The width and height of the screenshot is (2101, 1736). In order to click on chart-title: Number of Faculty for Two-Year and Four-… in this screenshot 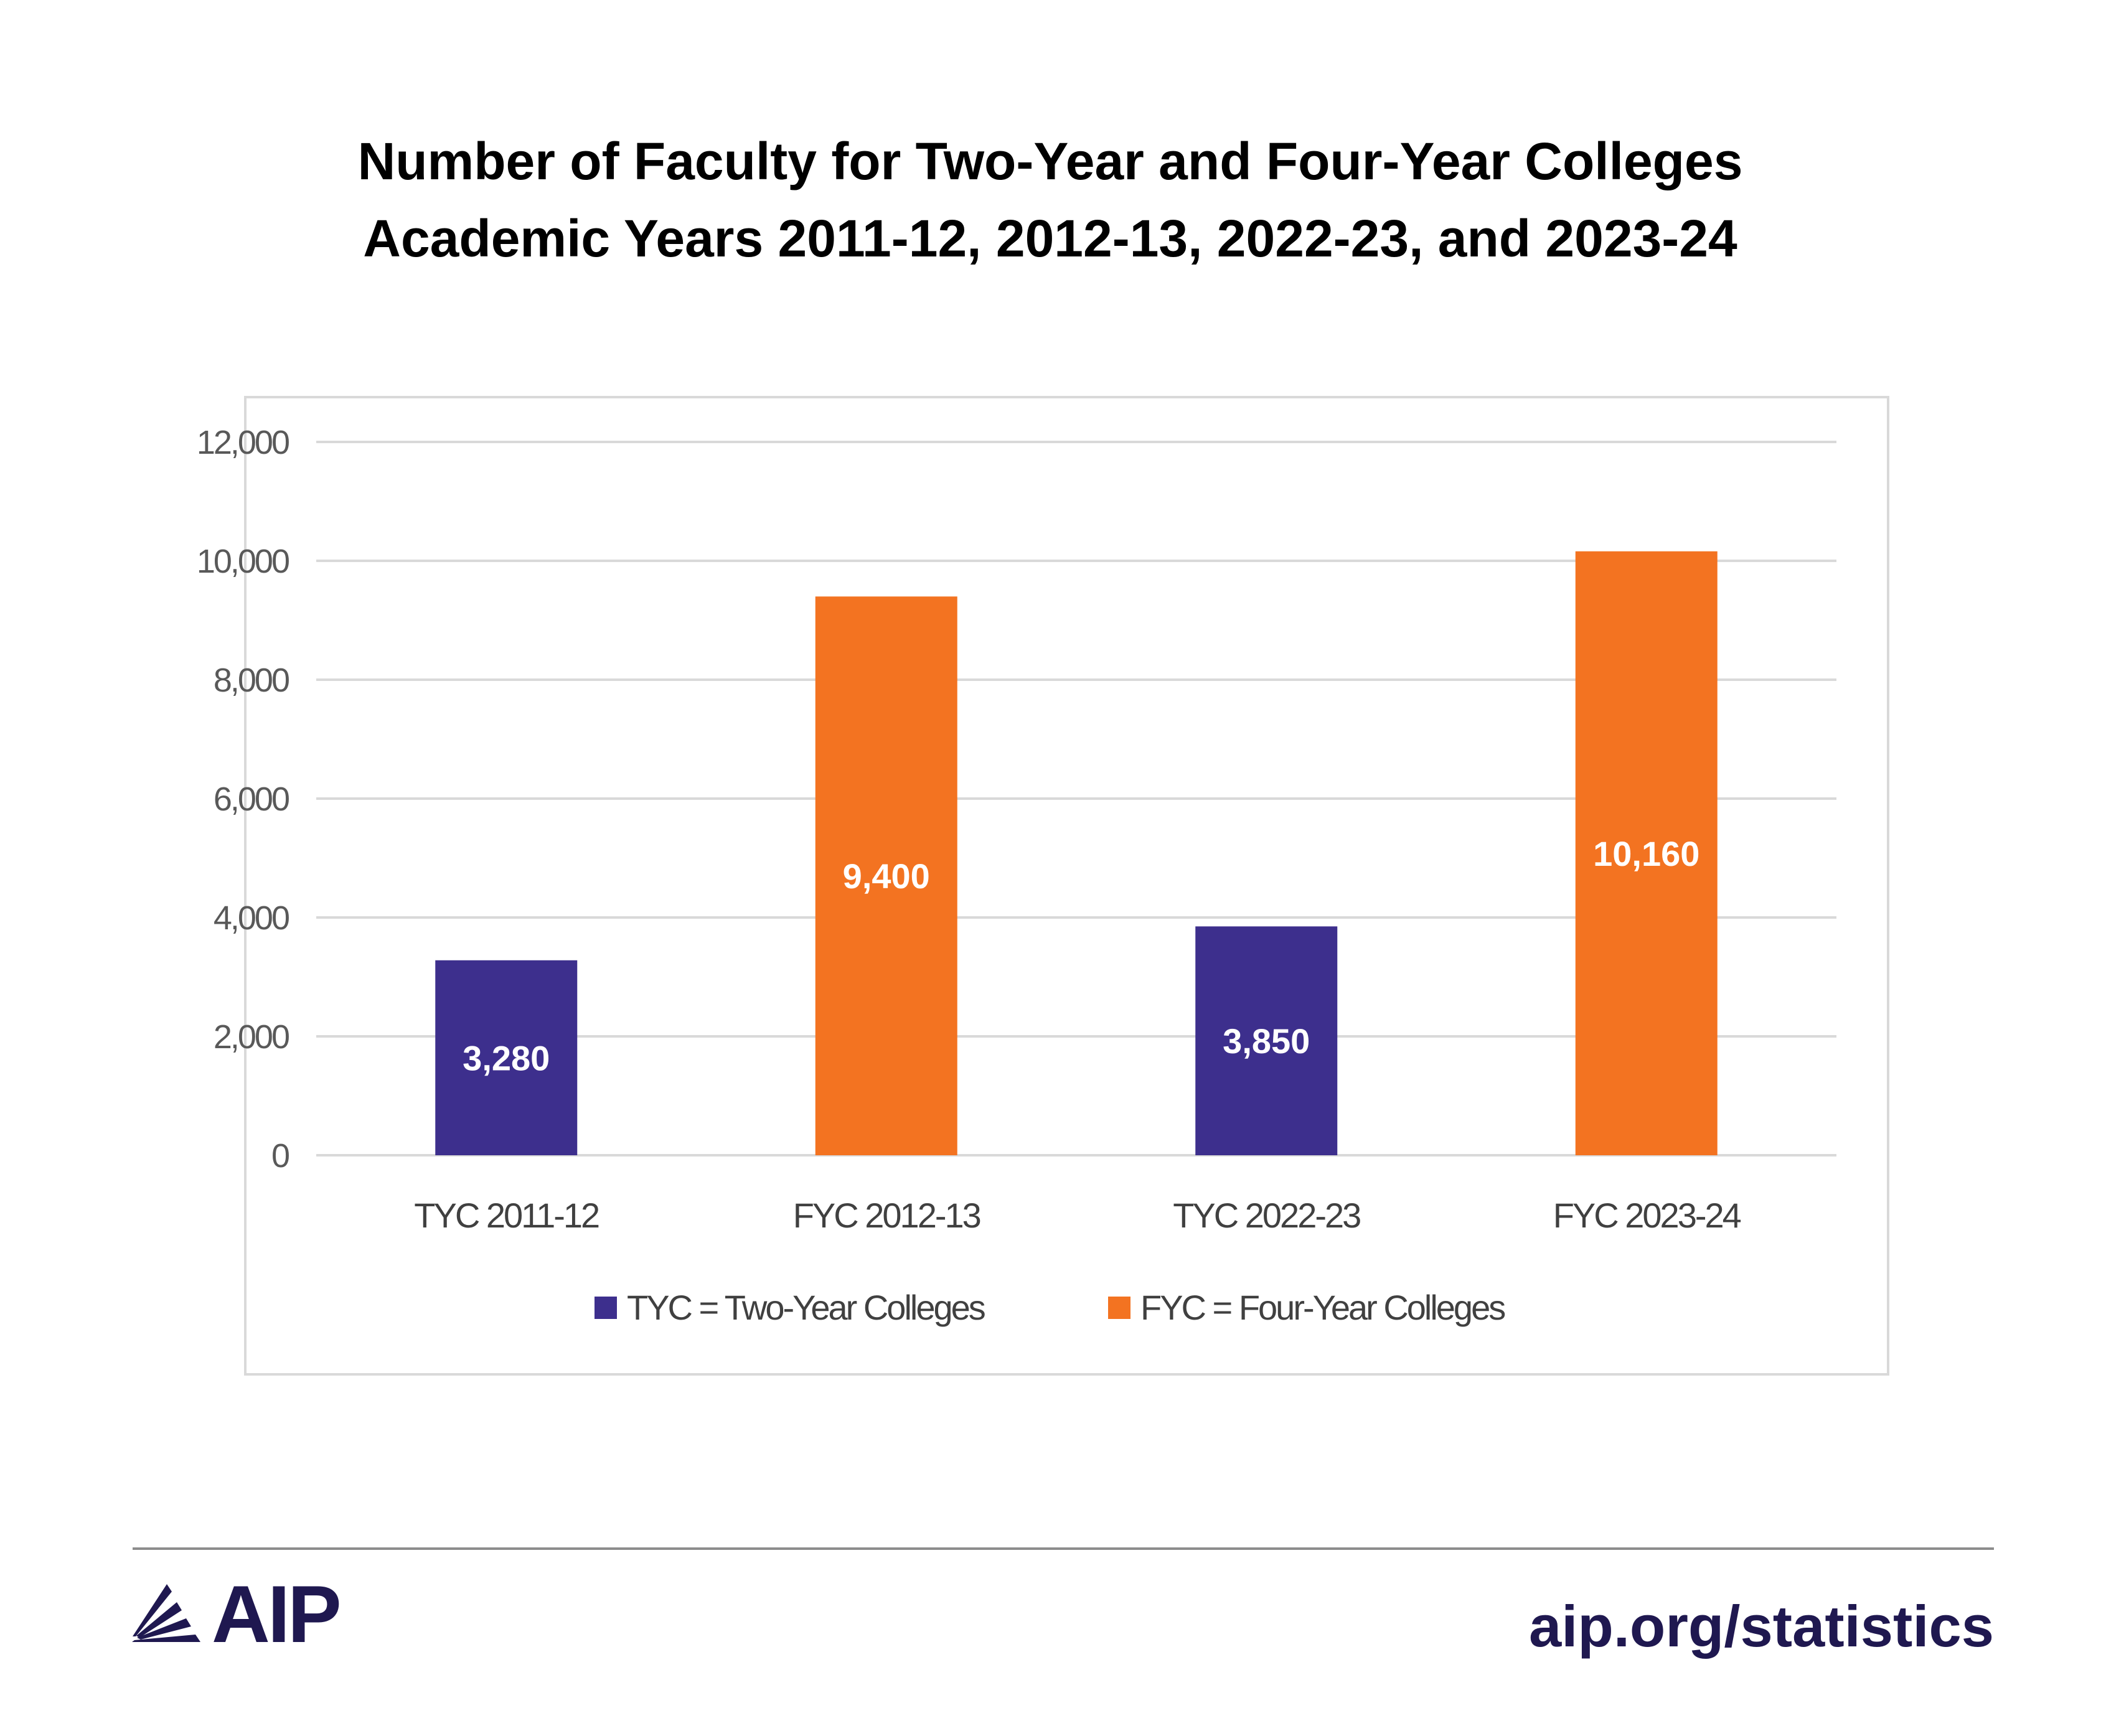, I will do `click(1050, 161)`.